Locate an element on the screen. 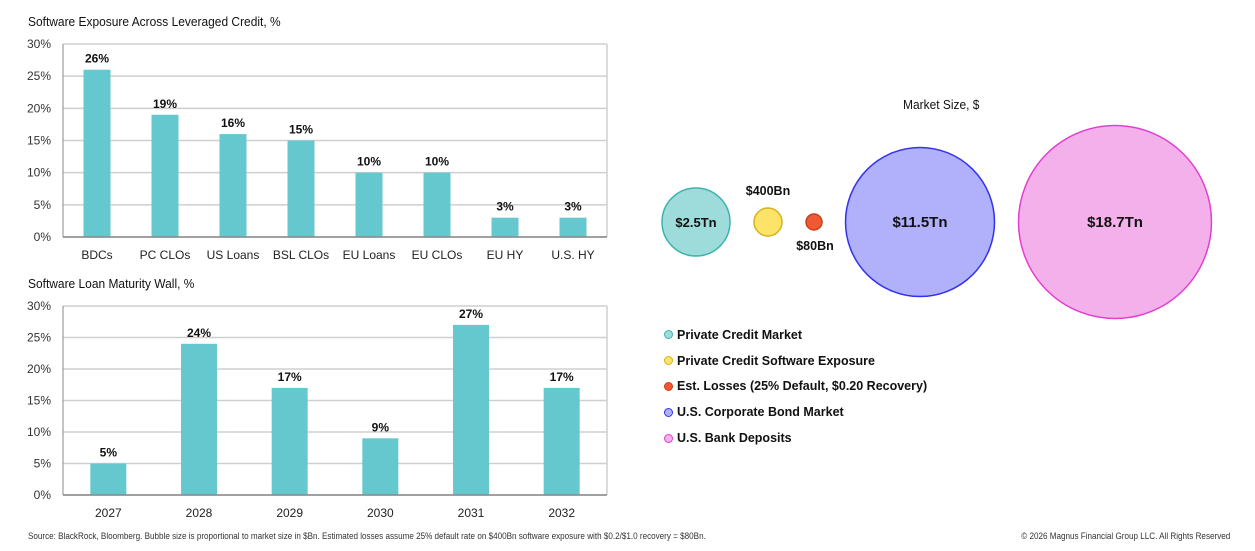  bar-bdcs is located at coordinates (97, 153).